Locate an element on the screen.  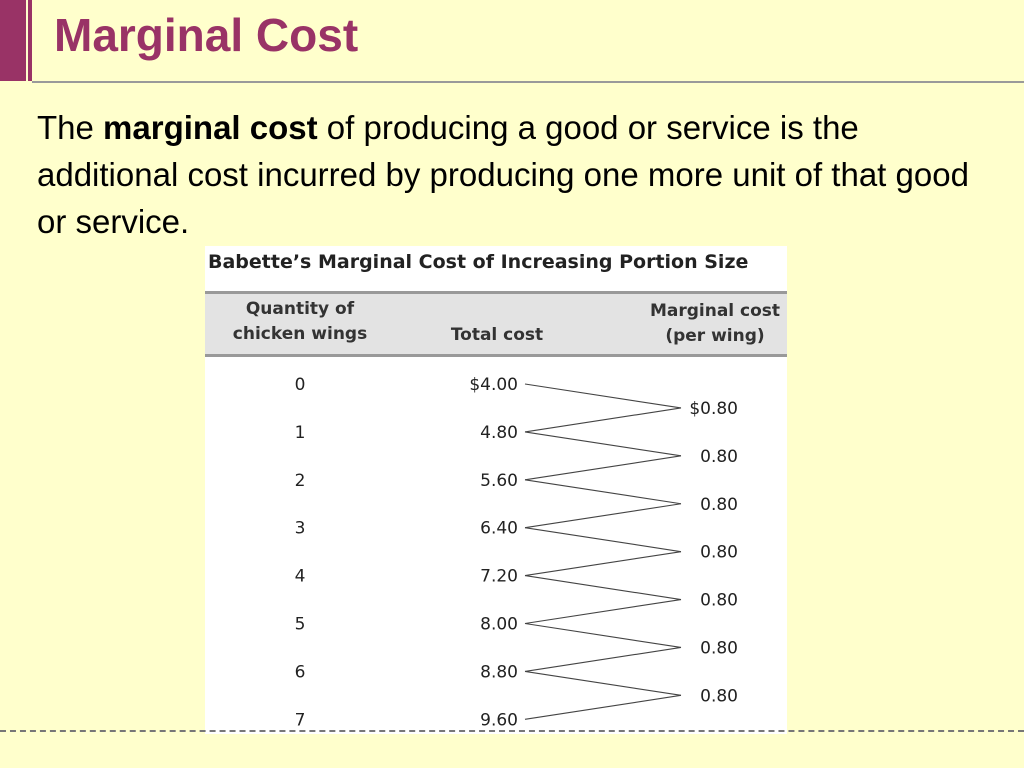
header-quantity-line1: Quantity of is located at coordinates (300, 309).